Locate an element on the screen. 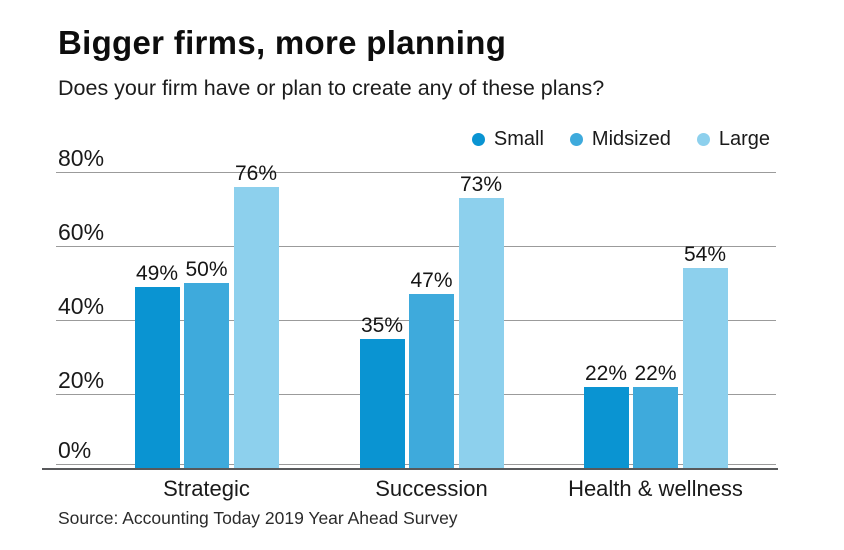 The image size is (844, 550). y-tick-label-40: 40% is located at coordinates (81, 306).